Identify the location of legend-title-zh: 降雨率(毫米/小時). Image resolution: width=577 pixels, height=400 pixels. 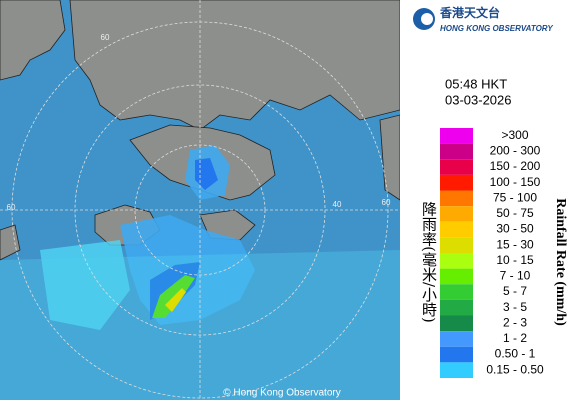
(429, 262).